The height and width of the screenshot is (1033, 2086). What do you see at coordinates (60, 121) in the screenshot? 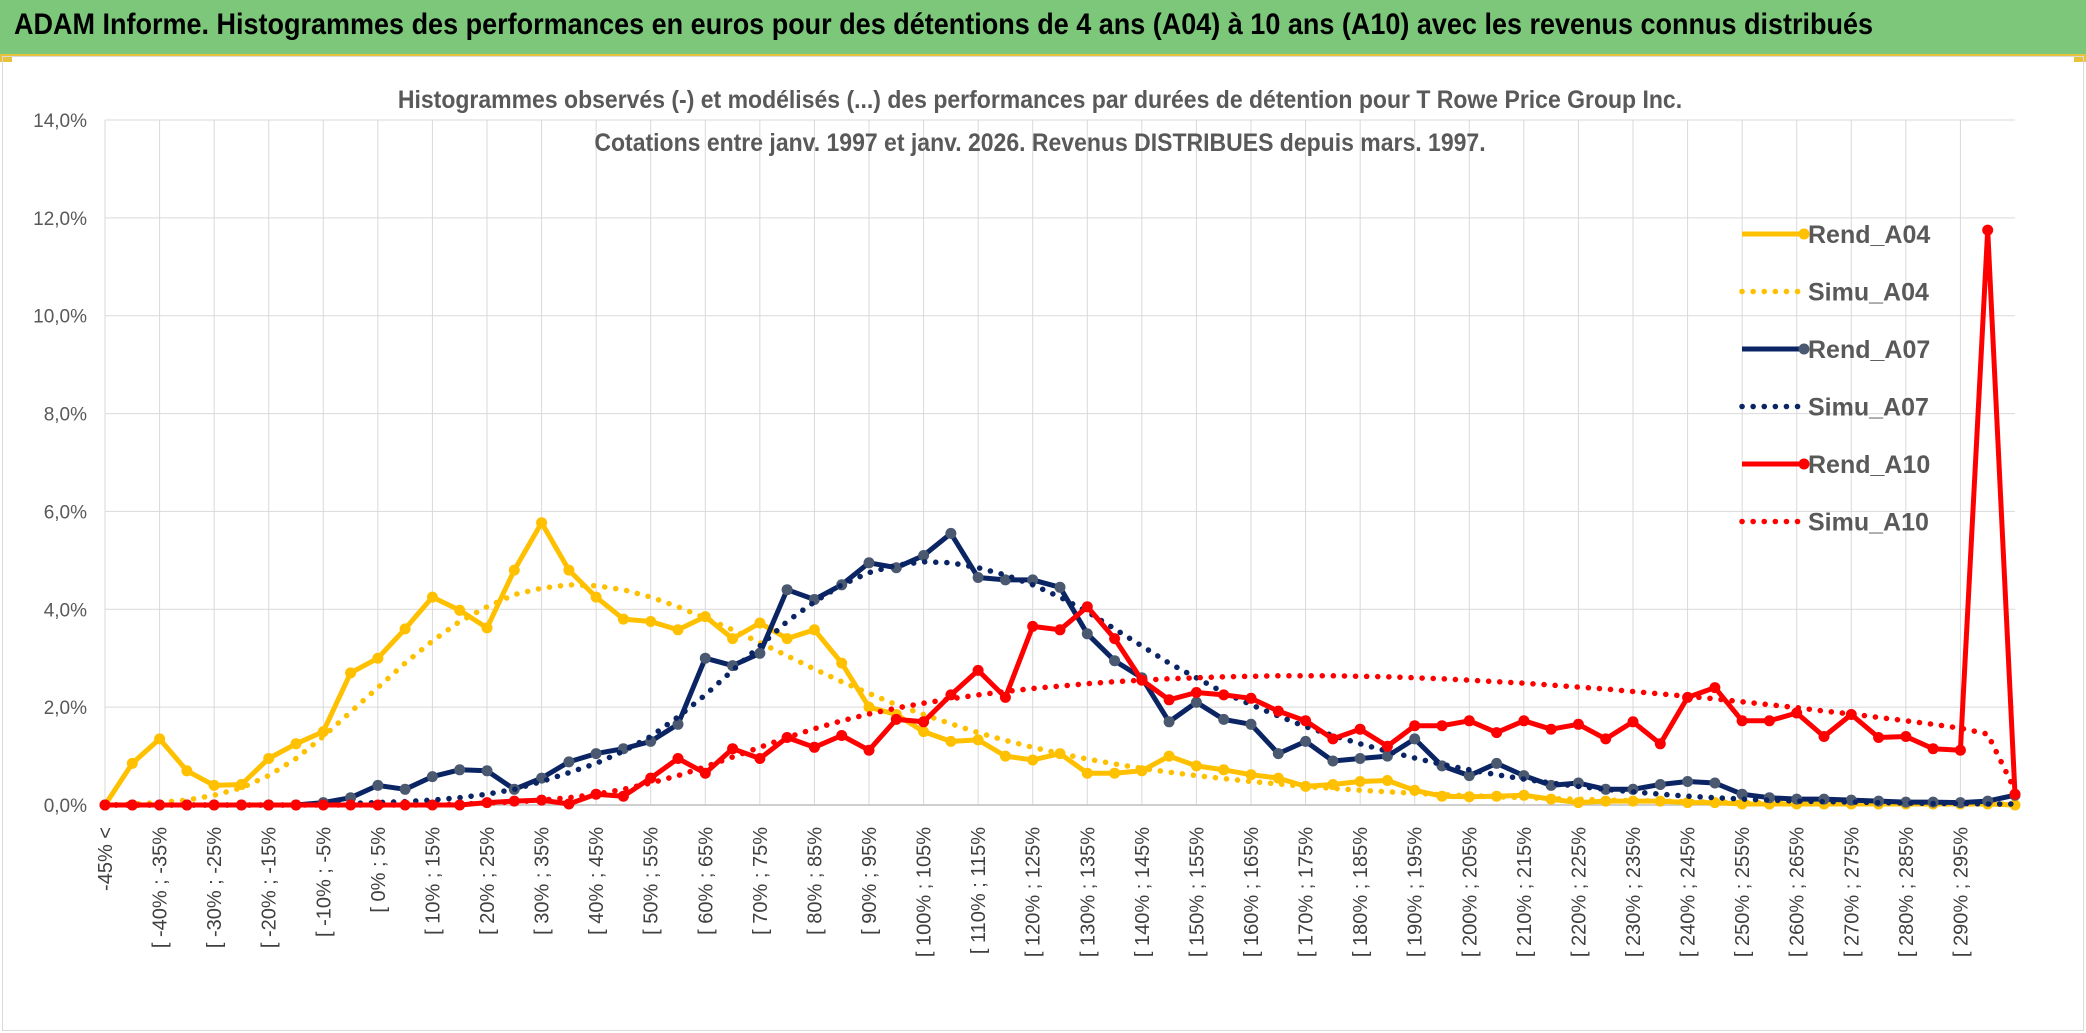
I see `y-tick-label: 14,0%` at bounding box center [60, 121].